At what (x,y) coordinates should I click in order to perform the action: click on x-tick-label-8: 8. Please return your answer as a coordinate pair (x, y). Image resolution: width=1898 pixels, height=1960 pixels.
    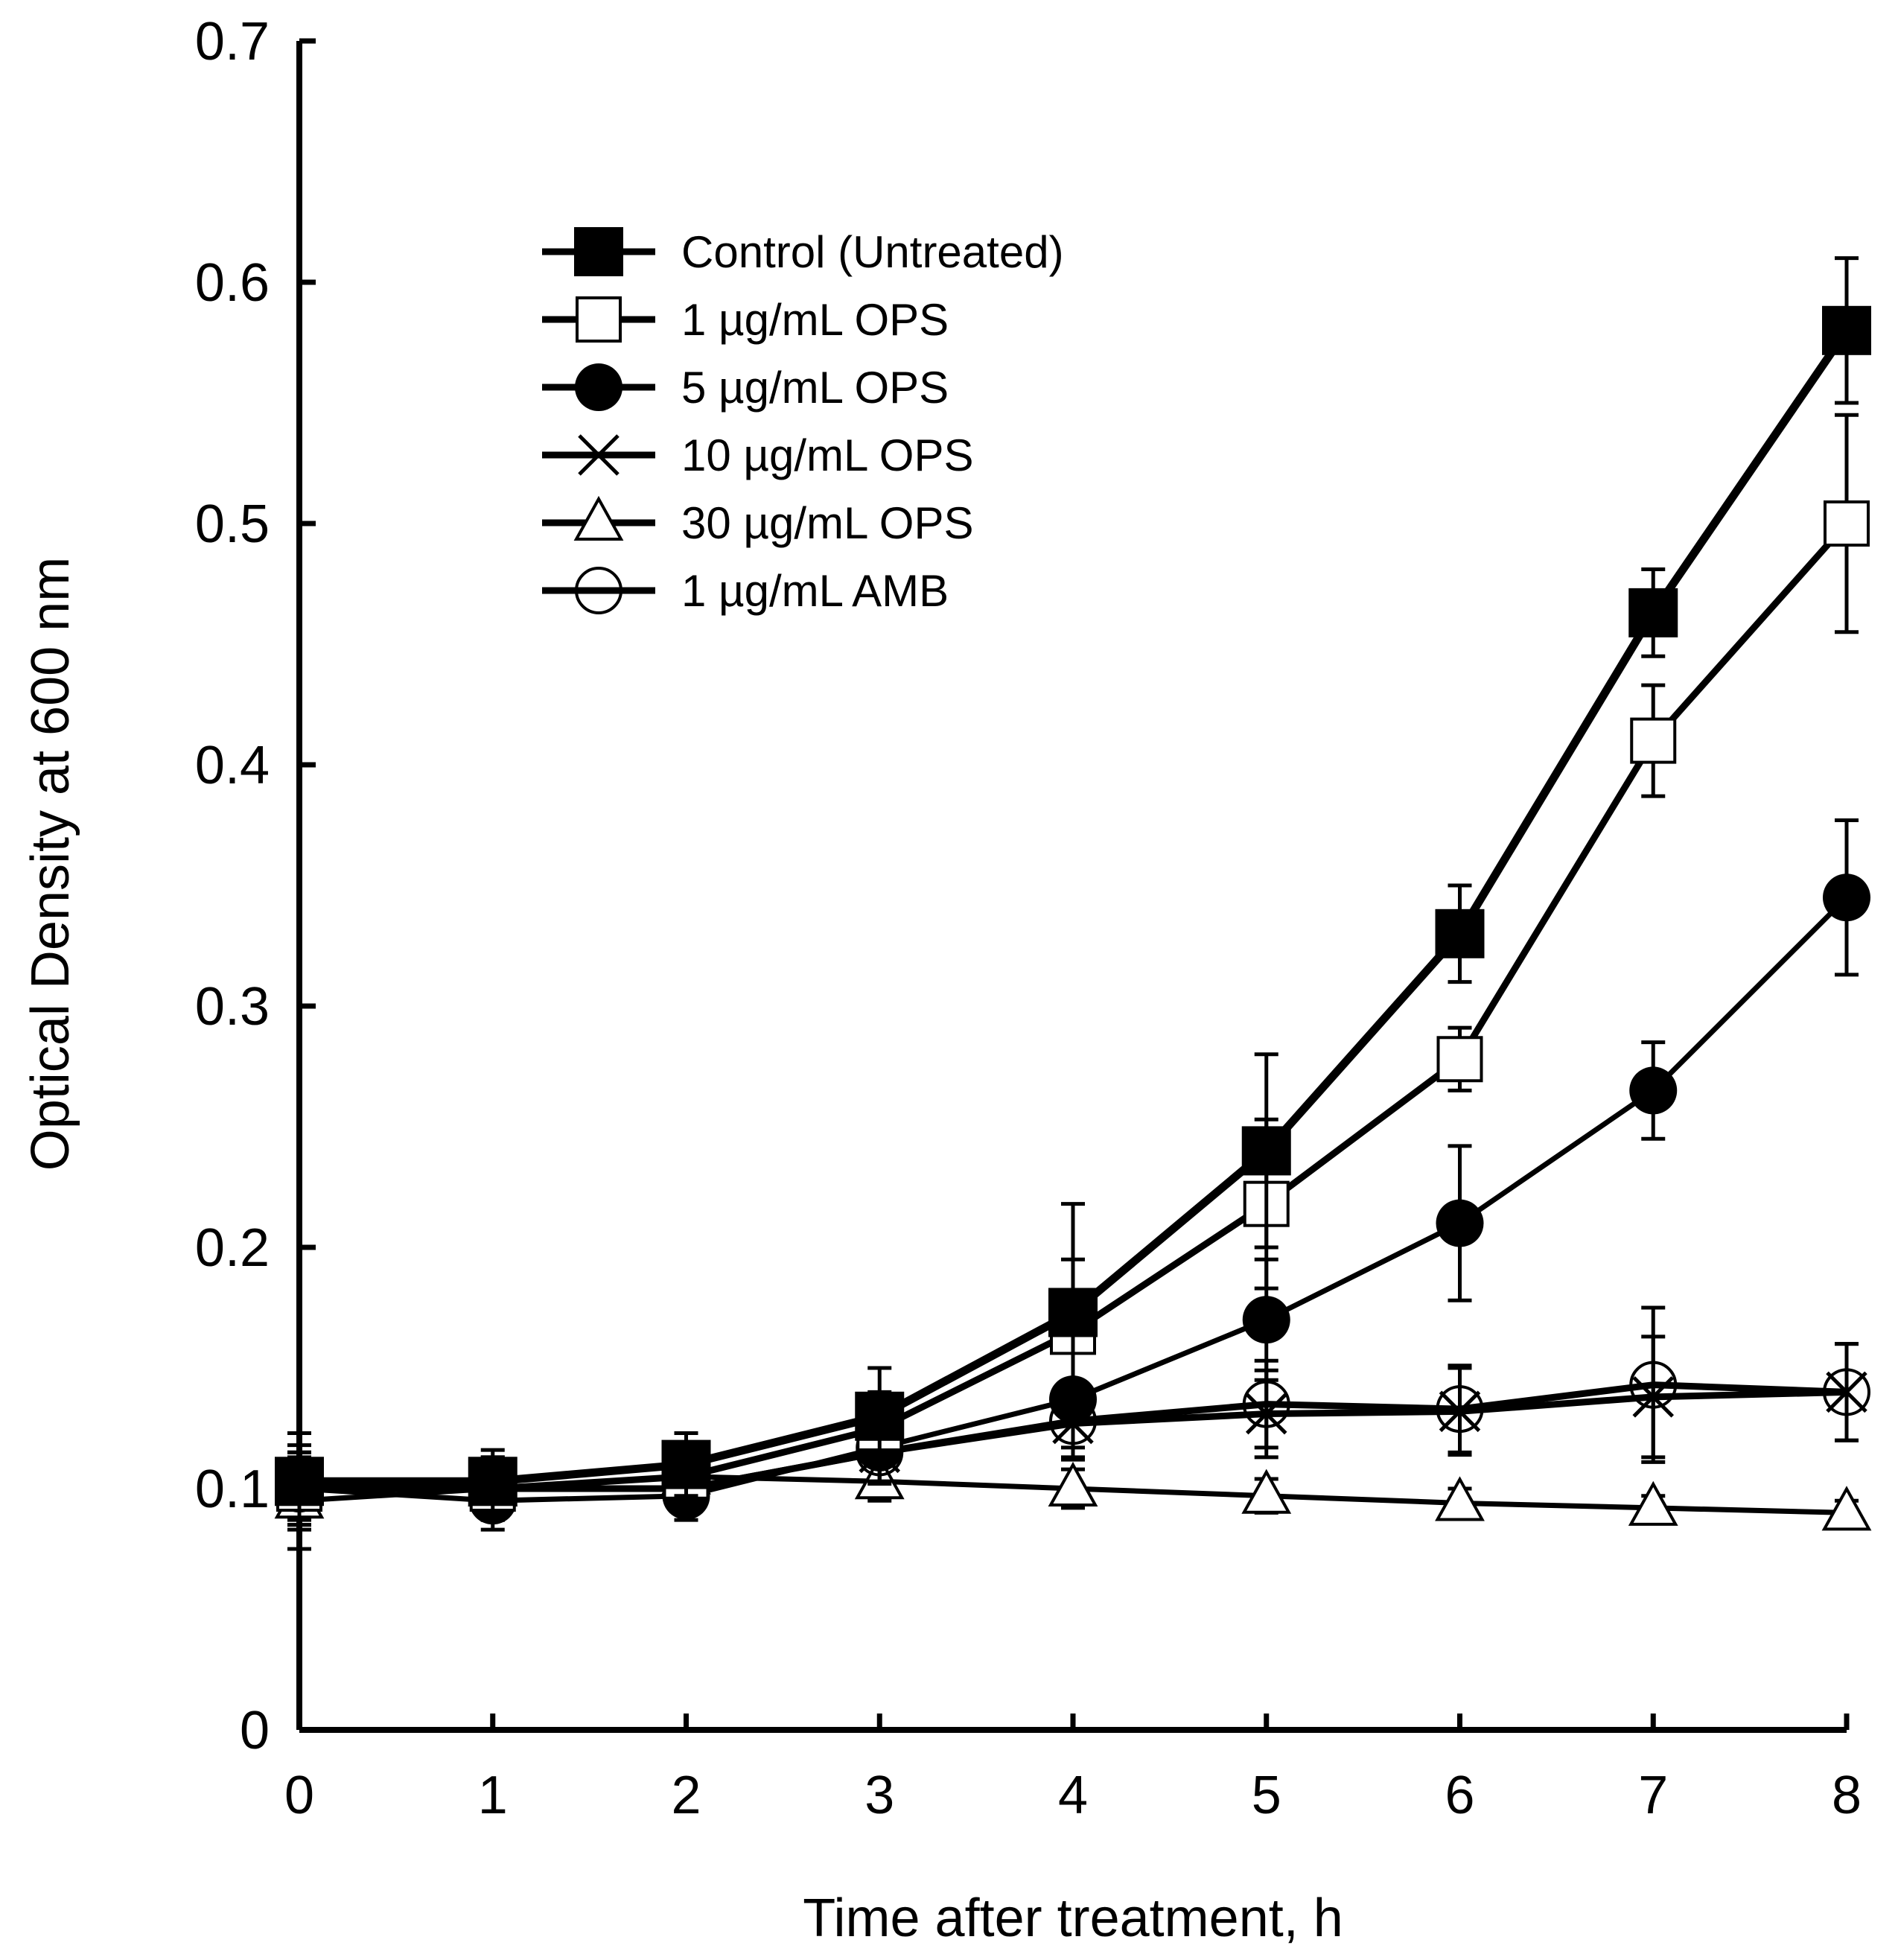
    Looking at the image, I should click on (1847, 1795).